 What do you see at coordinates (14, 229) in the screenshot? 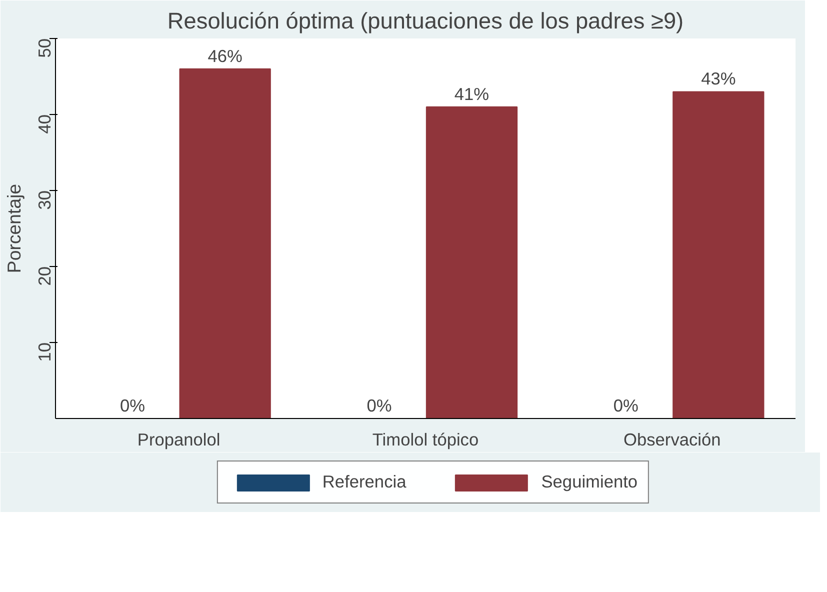
I see `y-axis-title: Porcentaje` at bounding box center [14, 229].